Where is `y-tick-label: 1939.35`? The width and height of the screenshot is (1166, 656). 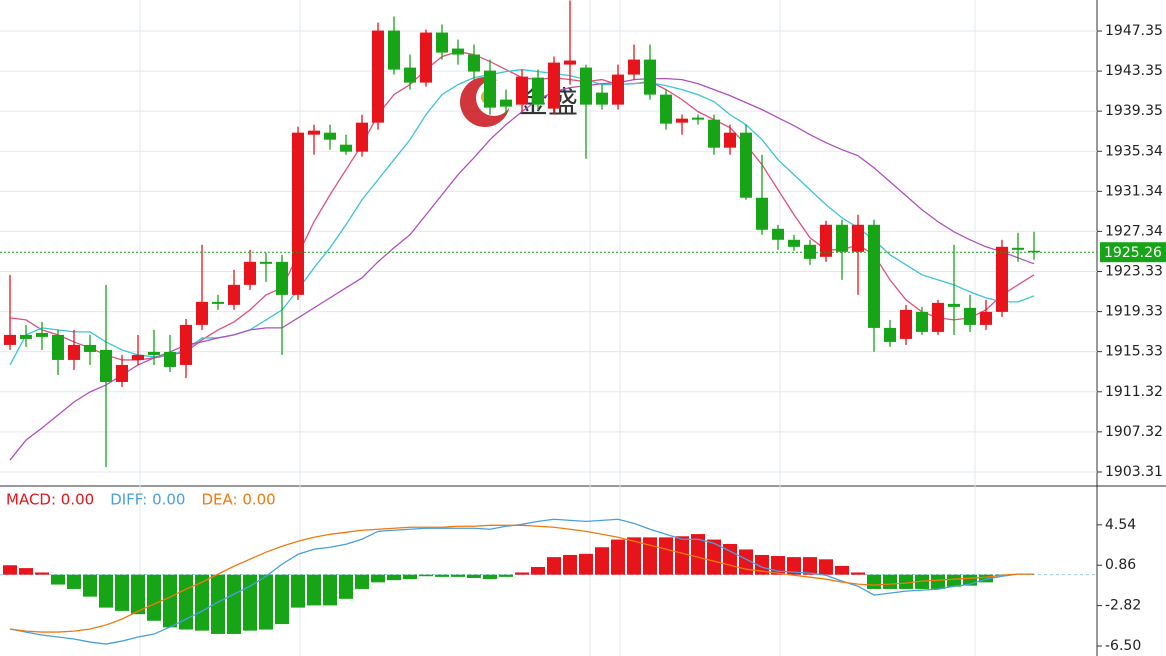
y-tick-label: 1939.35 is located at coordinates (1134, 111).